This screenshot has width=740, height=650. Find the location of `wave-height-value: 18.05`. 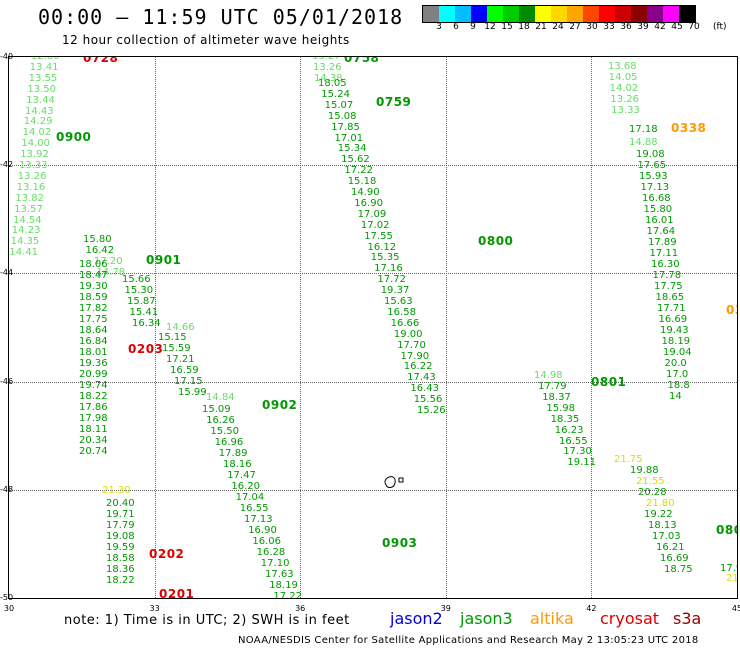

wave-height-value: 18.05 is located at coordinates (332, 83).